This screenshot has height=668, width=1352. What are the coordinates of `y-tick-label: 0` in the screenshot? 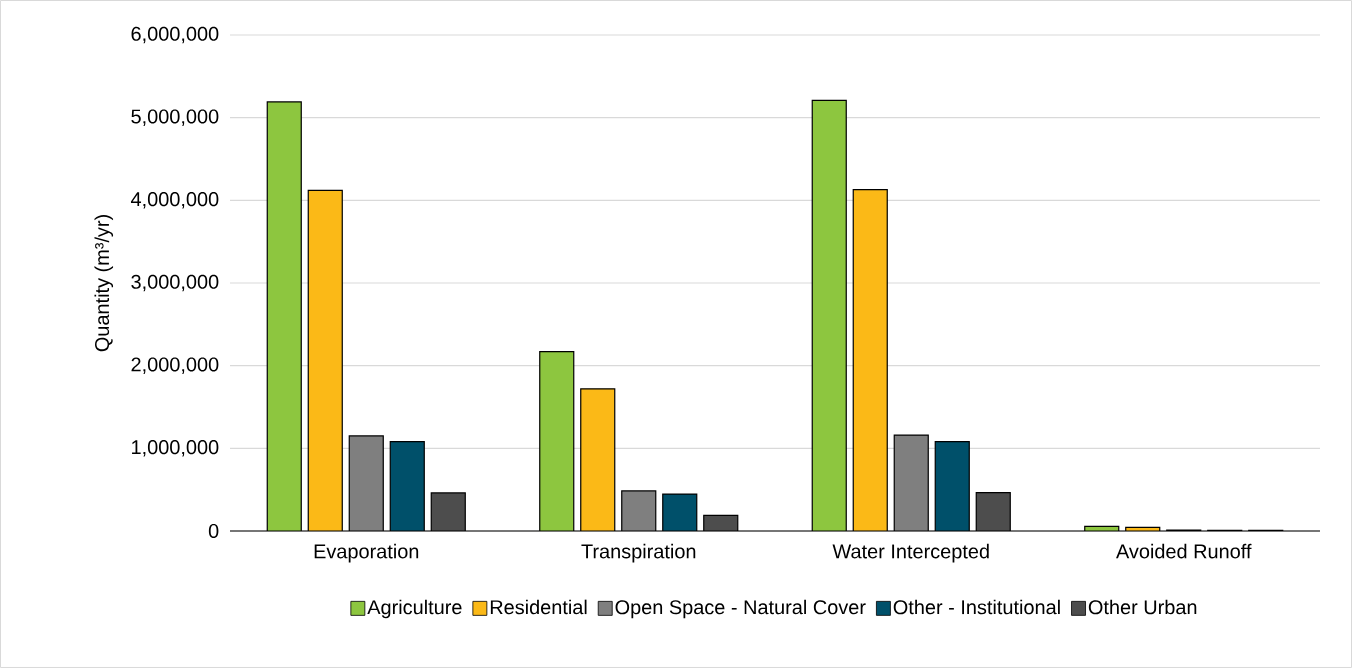 It's located at (213, 531).